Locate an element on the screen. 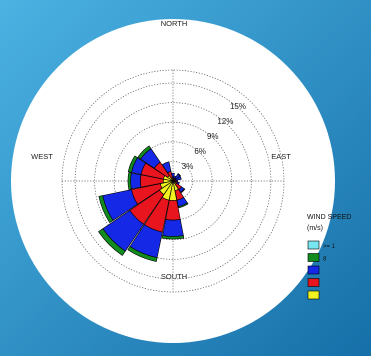 This screenshot has height=356, width=371. legend: WIND SPEED (m/s) >= 1 8 is located at coordinates (329, 257).